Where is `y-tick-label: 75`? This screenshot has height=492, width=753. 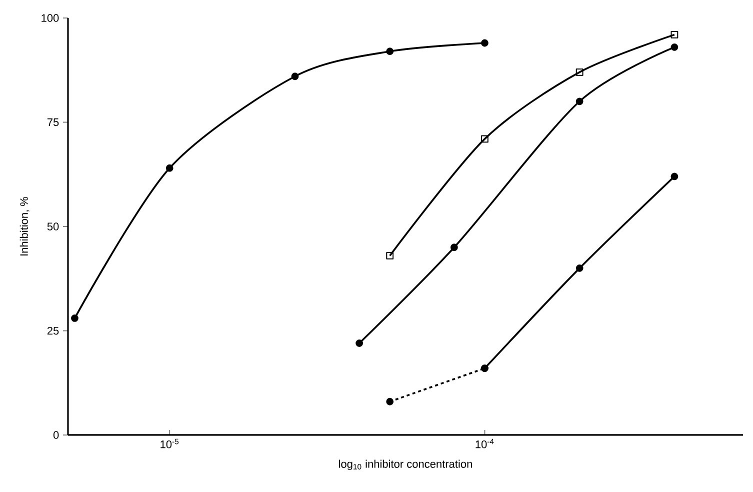 y-tick-label: 75 is located at coordinates (53, 122).